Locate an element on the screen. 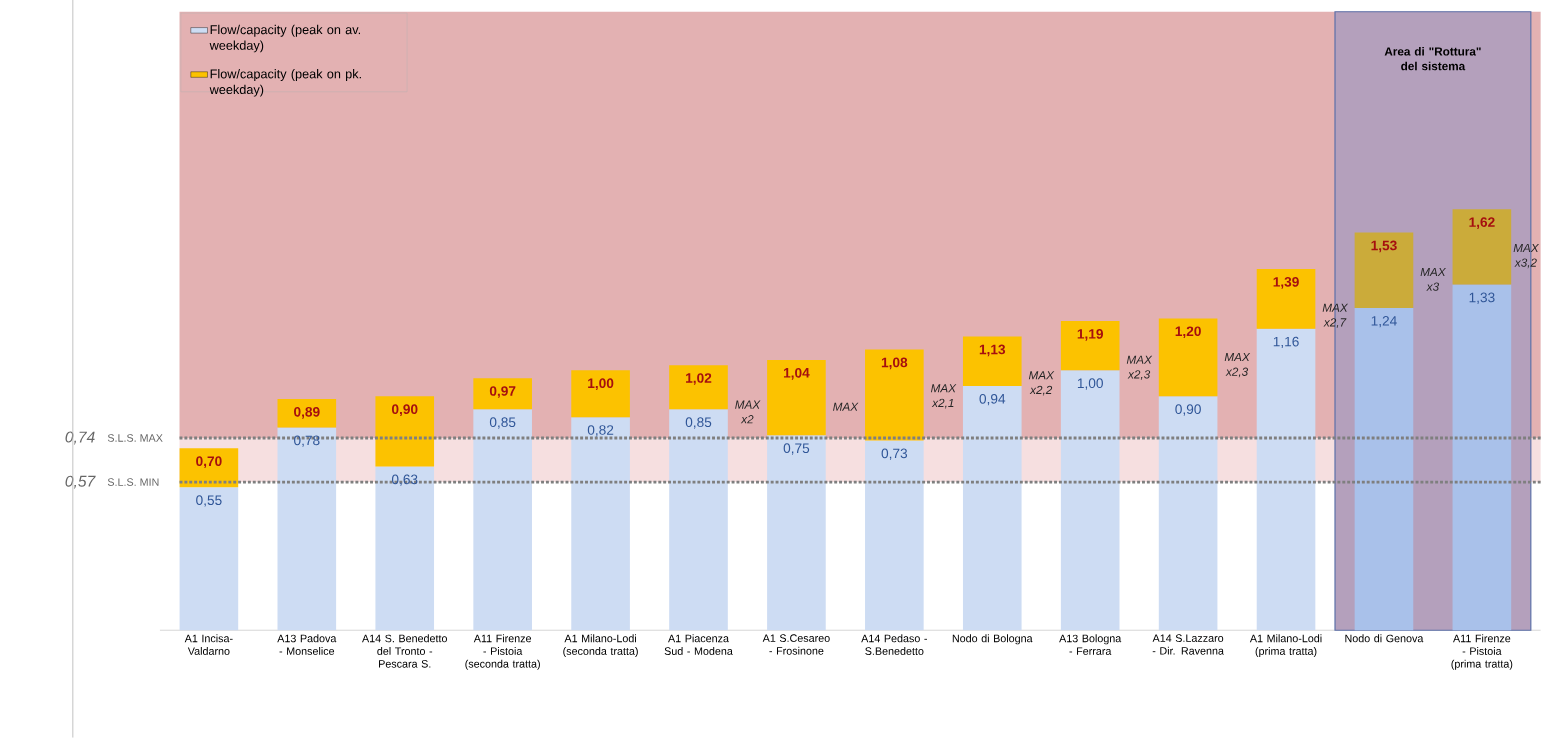 Image resolution: width=1567 pixels, height=738 pixels. data-label: 0,82 is located at coordinates (600, 431).